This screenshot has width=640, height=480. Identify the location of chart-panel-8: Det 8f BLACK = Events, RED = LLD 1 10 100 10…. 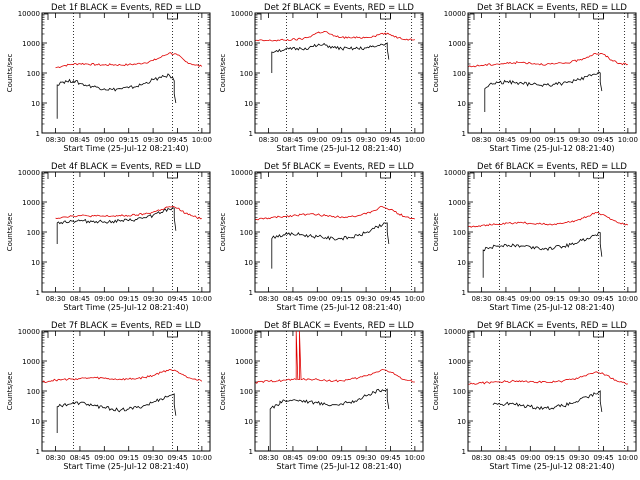
(322, 396).